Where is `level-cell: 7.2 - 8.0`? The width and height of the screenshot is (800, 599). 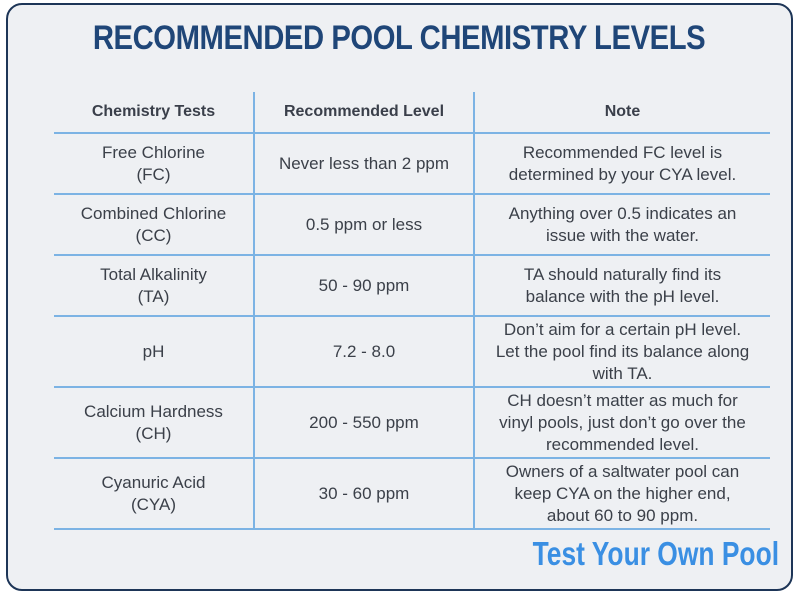
level-cell: 7.2 - 8.0 is located at coordinates (363, 352).